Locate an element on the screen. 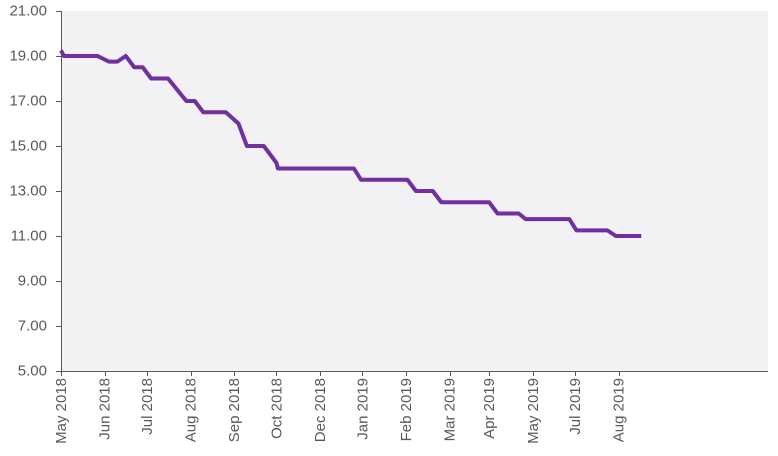 Image resolution: width=778 pixels, height=456 pixels. y-tick-label: 5.00 is located at coordinates (32, 371).